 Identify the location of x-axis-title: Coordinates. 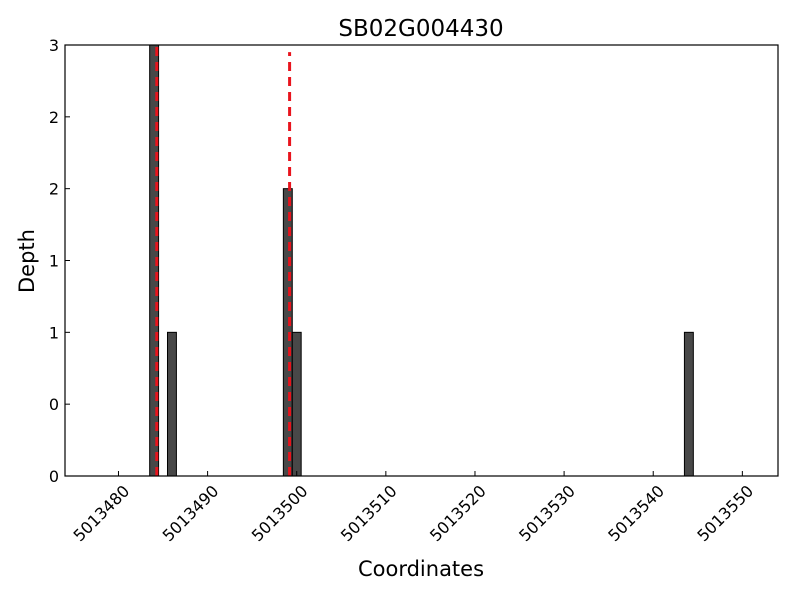
(421, 569).